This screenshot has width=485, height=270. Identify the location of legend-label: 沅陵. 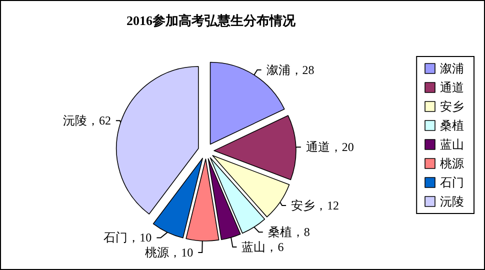
(452, 201).